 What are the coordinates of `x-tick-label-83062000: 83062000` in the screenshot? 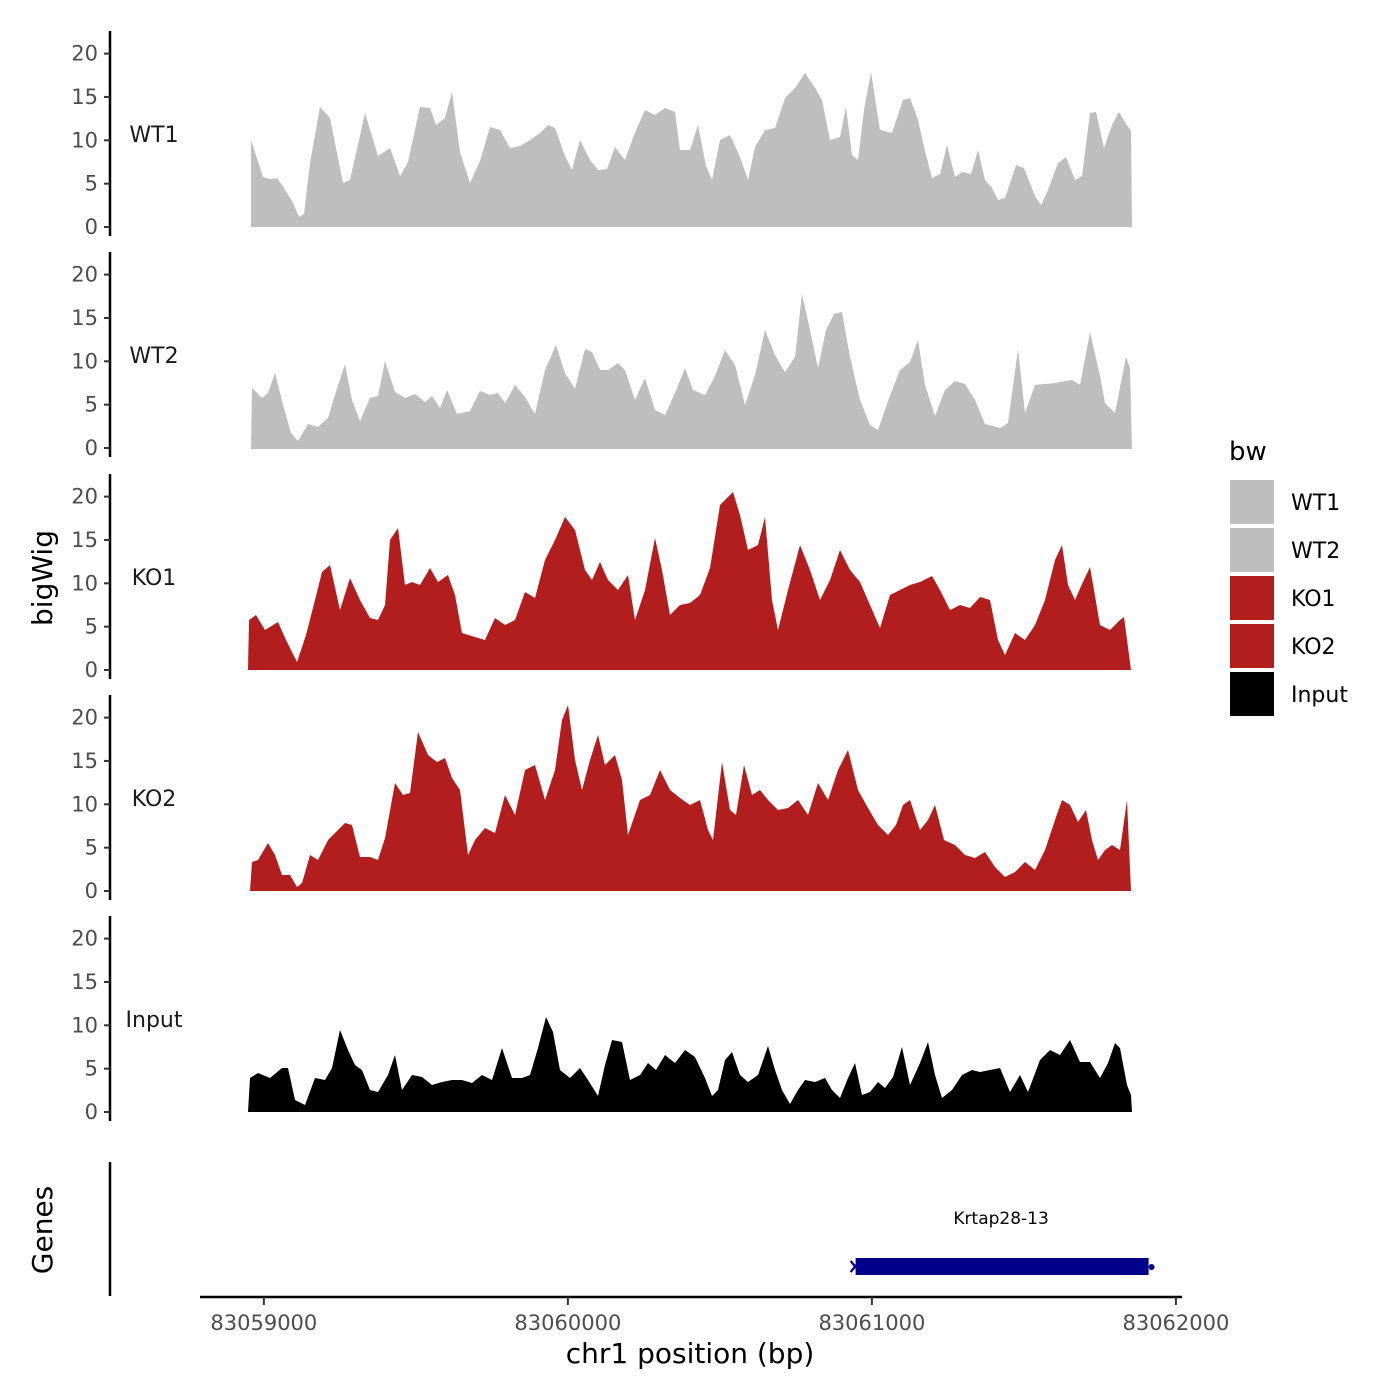 It's located at (1175, 1323).